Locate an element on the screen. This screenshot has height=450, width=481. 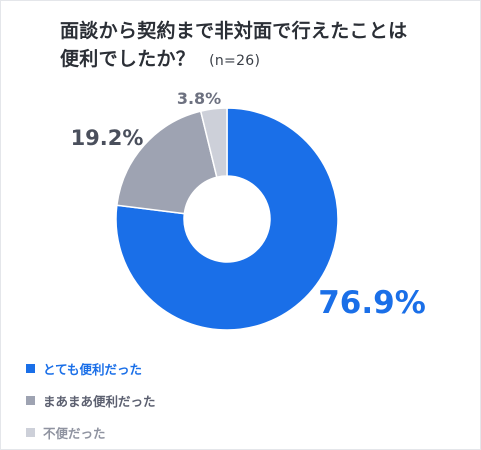
legend-label: まあまあ便利だった is located at coordinates (99, 401).